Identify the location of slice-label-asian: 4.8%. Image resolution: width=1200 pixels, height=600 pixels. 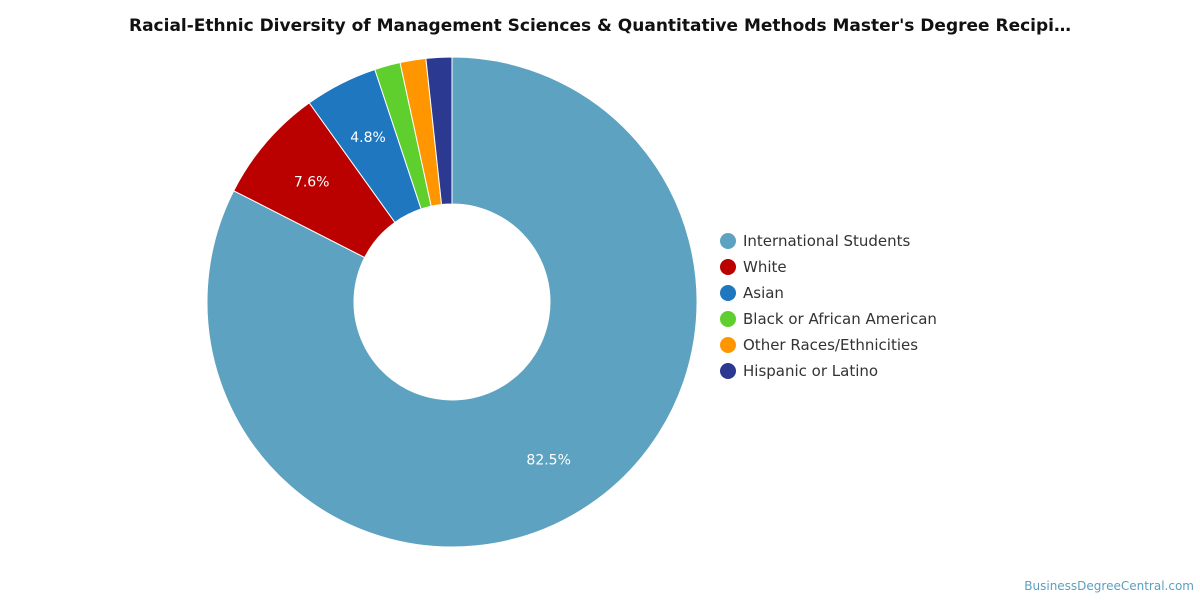
(368, 138).